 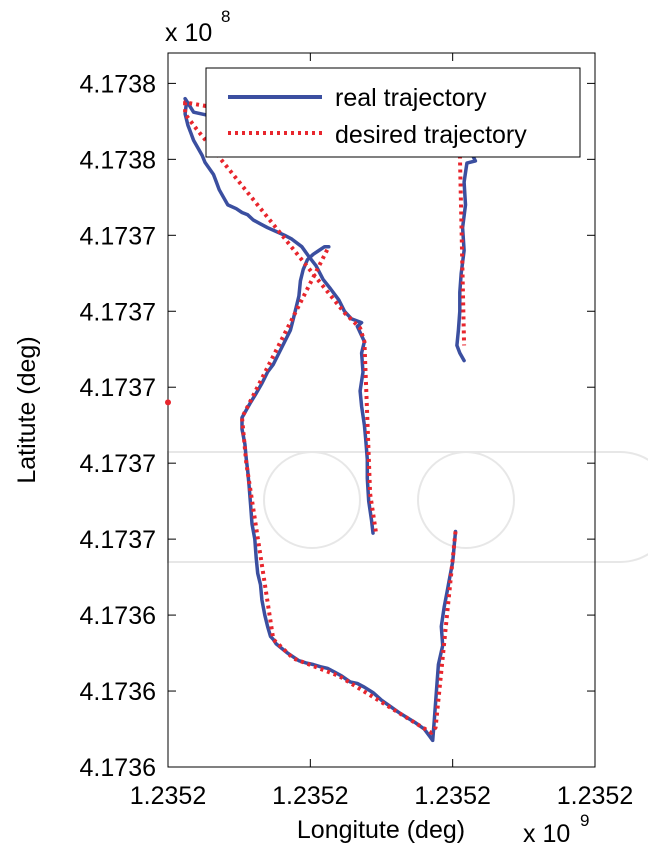 I want to click on x-multiplier-exponent: 9, so click(x=584, y=820).